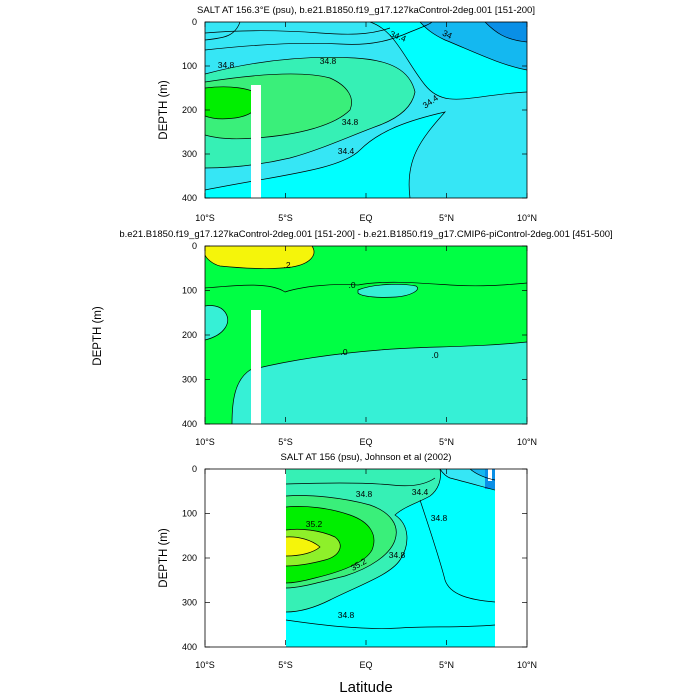  Describe the element at coordinates (164, 558) in the screenshot. I see `panel-3-ylabel: DEPTH (m)` at that location.